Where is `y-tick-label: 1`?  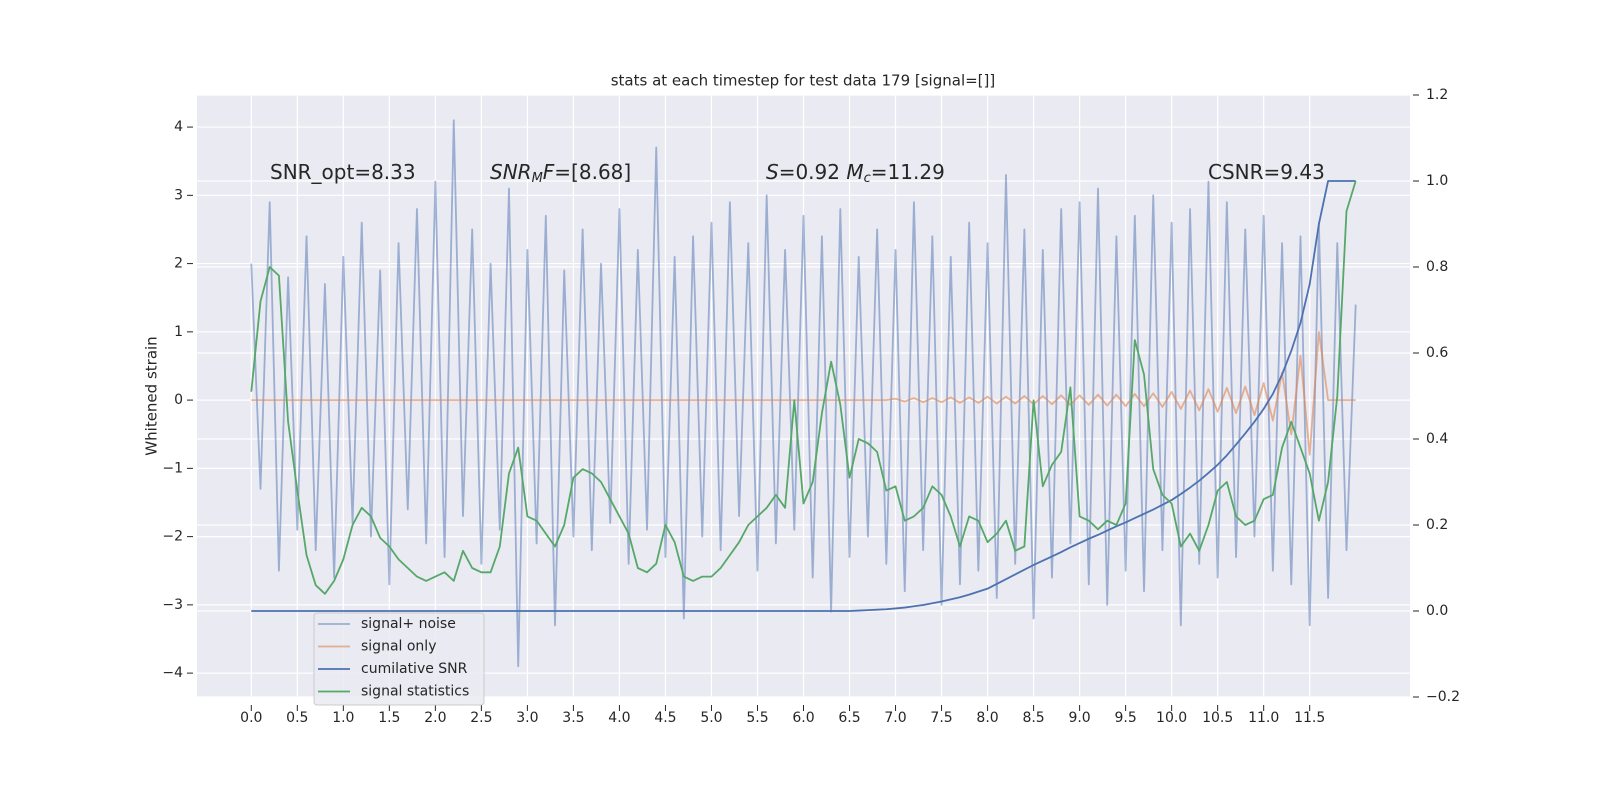
y-tick-label: 1 is located at coordinates (178, 332).